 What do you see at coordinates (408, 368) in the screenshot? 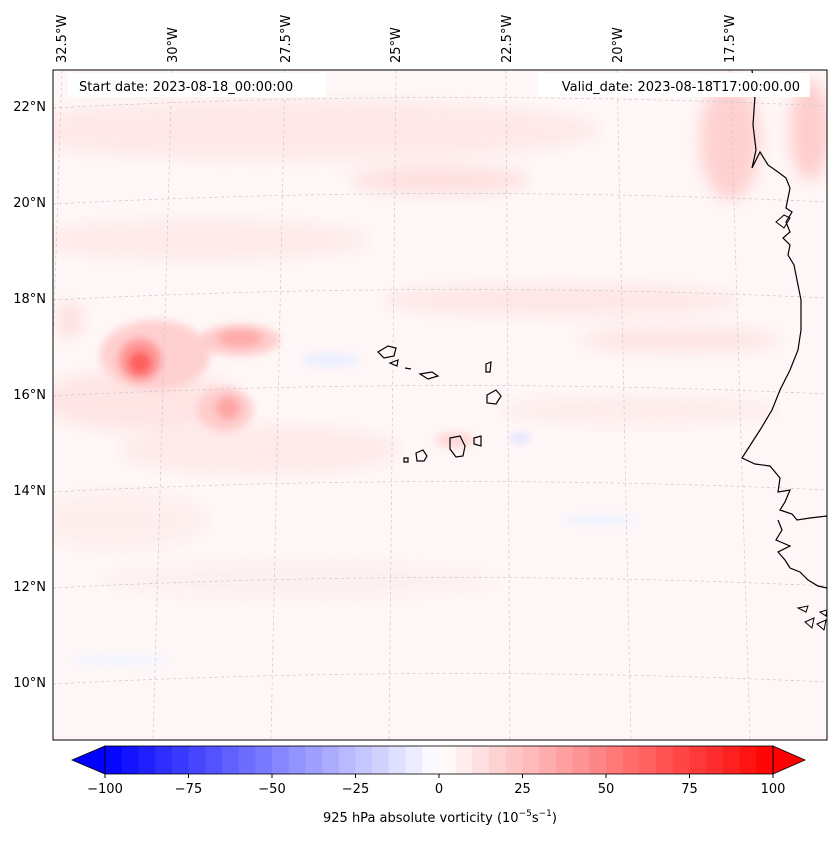
I see `island-santa-luzia` at bounding box center [408, 368].